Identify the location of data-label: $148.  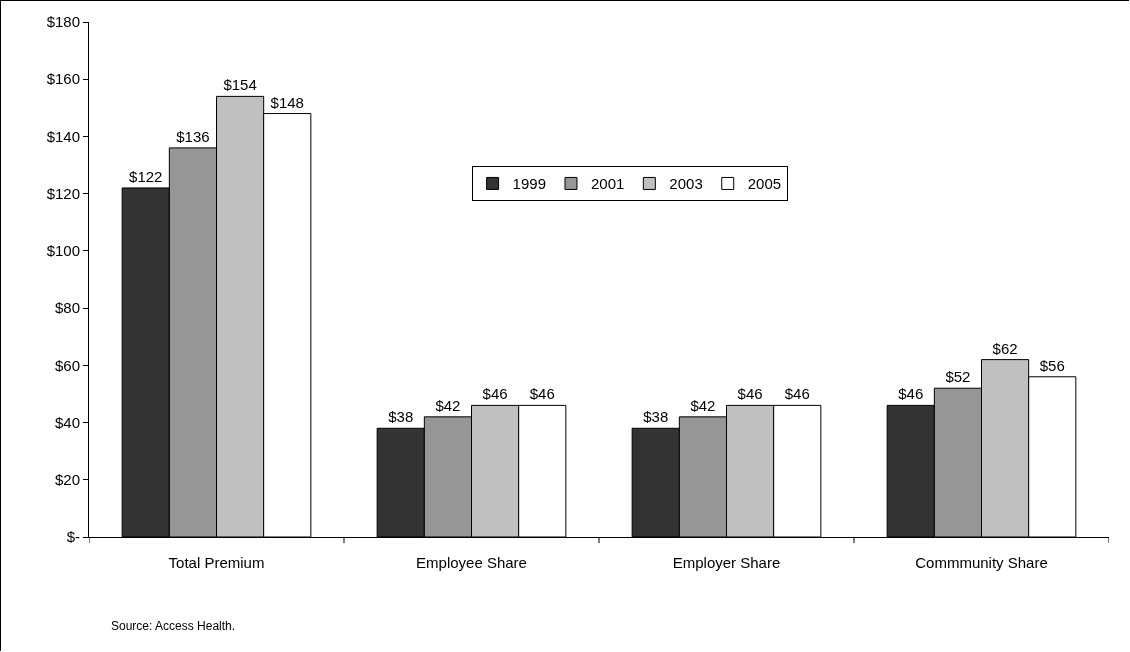
(287, 102).